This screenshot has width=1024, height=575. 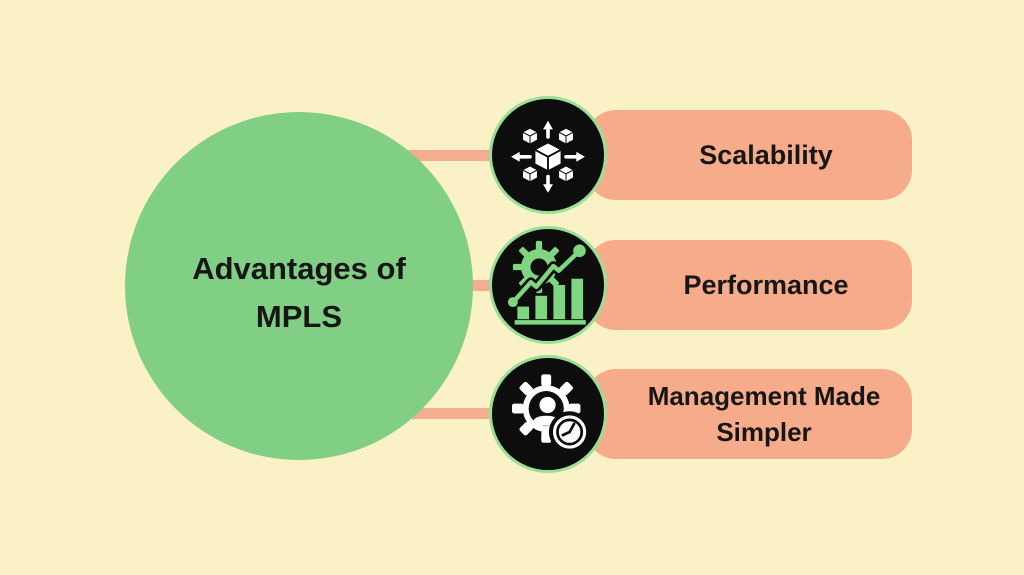 What do you see at coordinates (299, 268) in the screenshot?
I see `page-title-line-1: Advantages of` at bounding box center [299, 268].